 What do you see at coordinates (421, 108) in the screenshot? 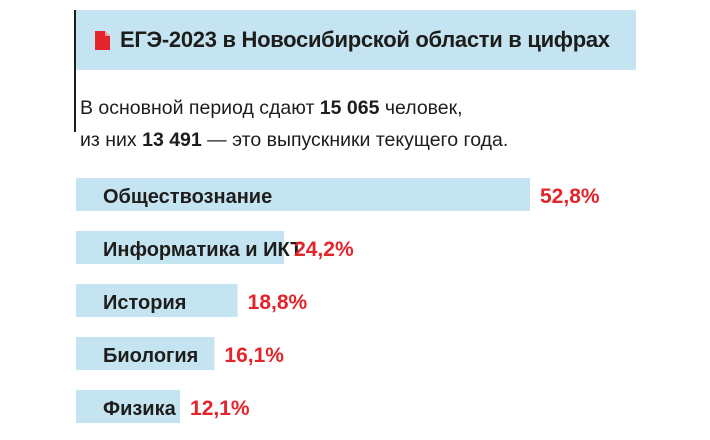
I see `intro-line1-suffix: человек,` at bounding box center [421, 108].